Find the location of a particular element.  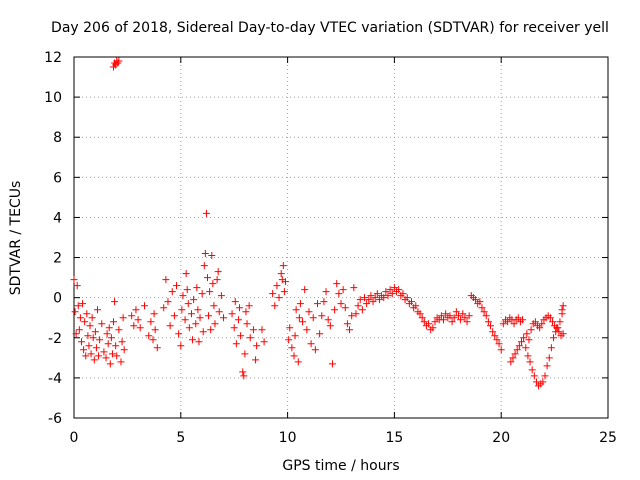

y-tick-label: 4 is located at coordinates (57, 218).